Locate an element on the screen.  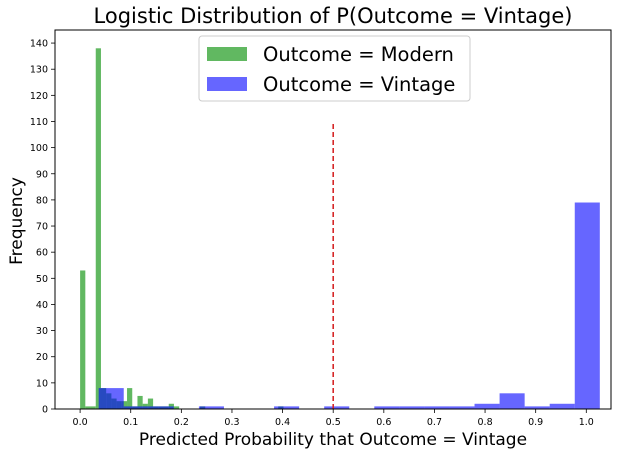
x-tick-label: 0.4 is located at coordinates (282, 422).